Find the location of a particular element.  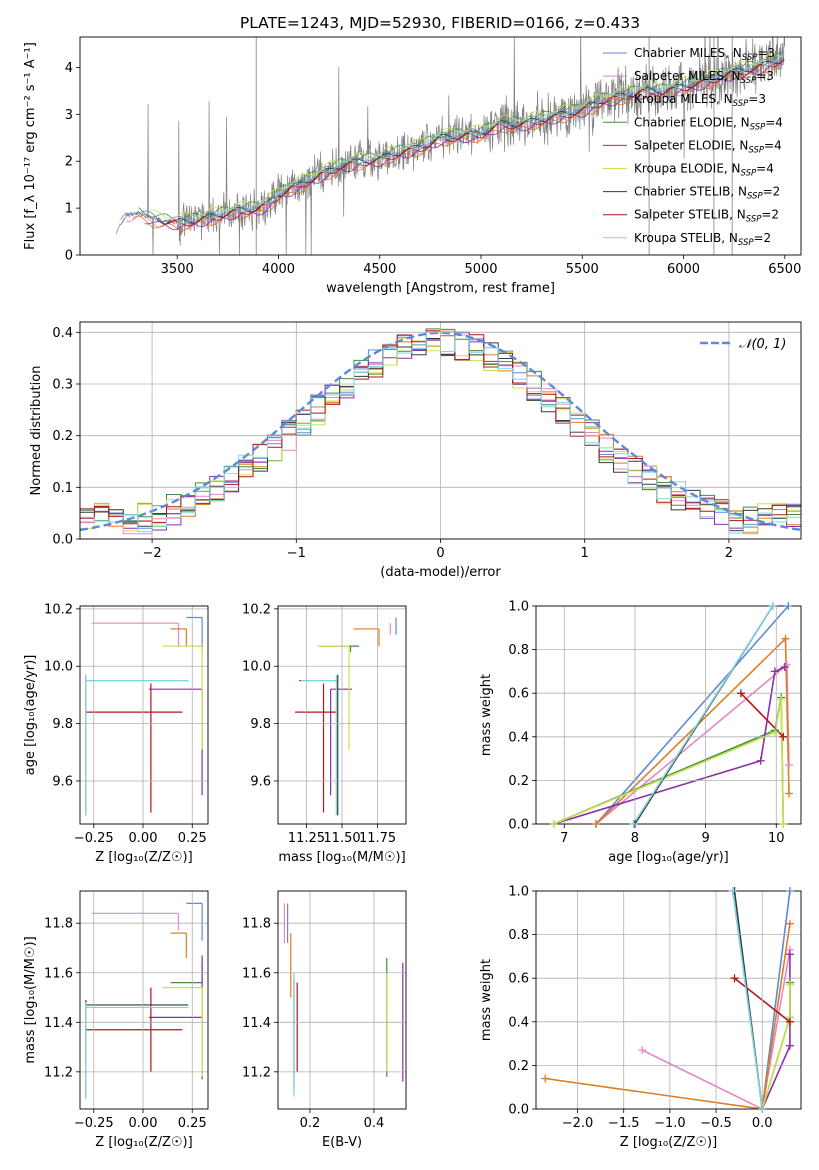

y-tick-label: 2 is located at coordinates (69, 162).